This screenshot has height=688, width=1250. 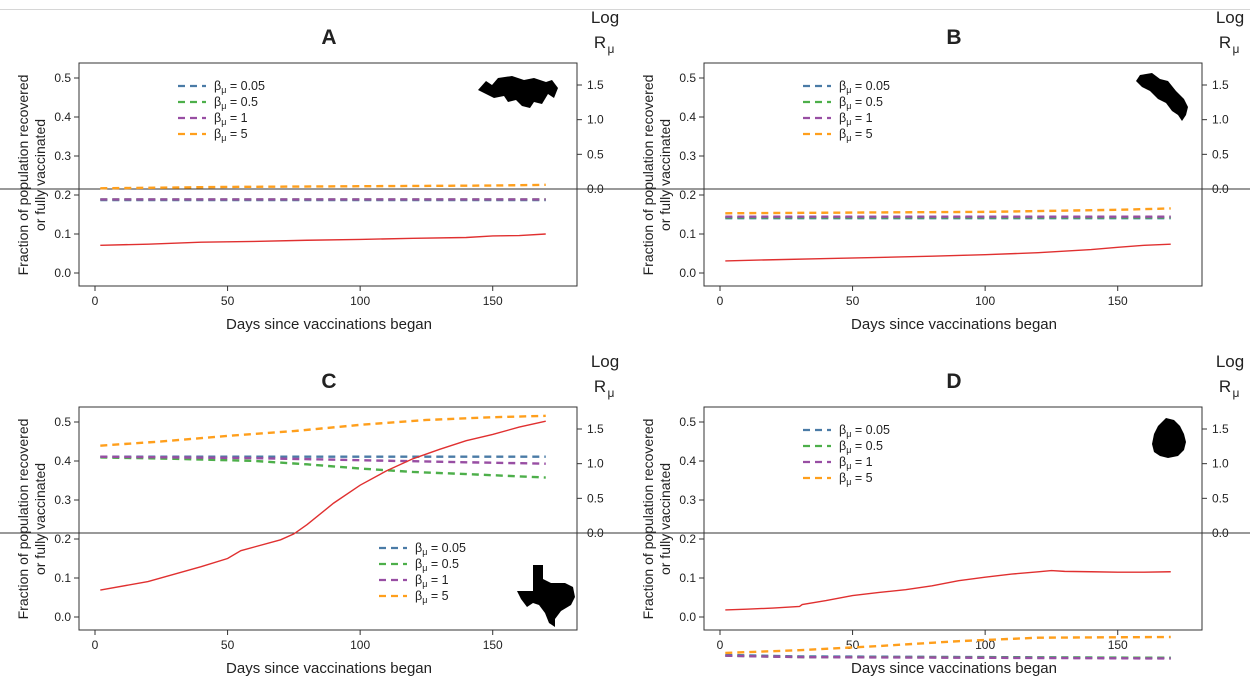 I want to click on panel-title: D, so click(x=953, y=381).